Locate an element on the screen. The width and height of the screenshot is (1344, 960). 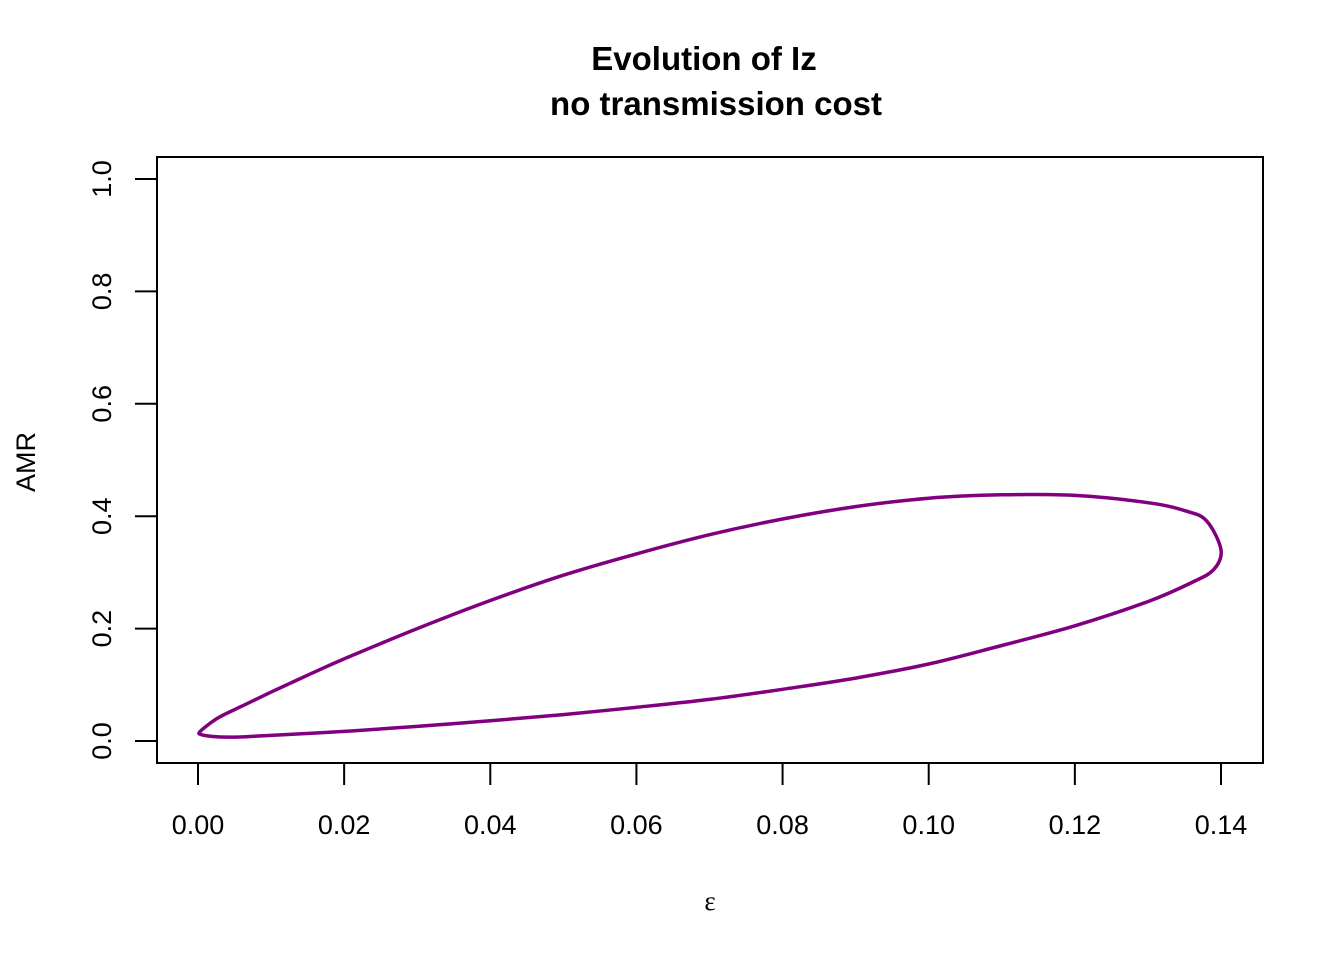
x-tick-label: 0.02 is located at coordinates (344, 825).